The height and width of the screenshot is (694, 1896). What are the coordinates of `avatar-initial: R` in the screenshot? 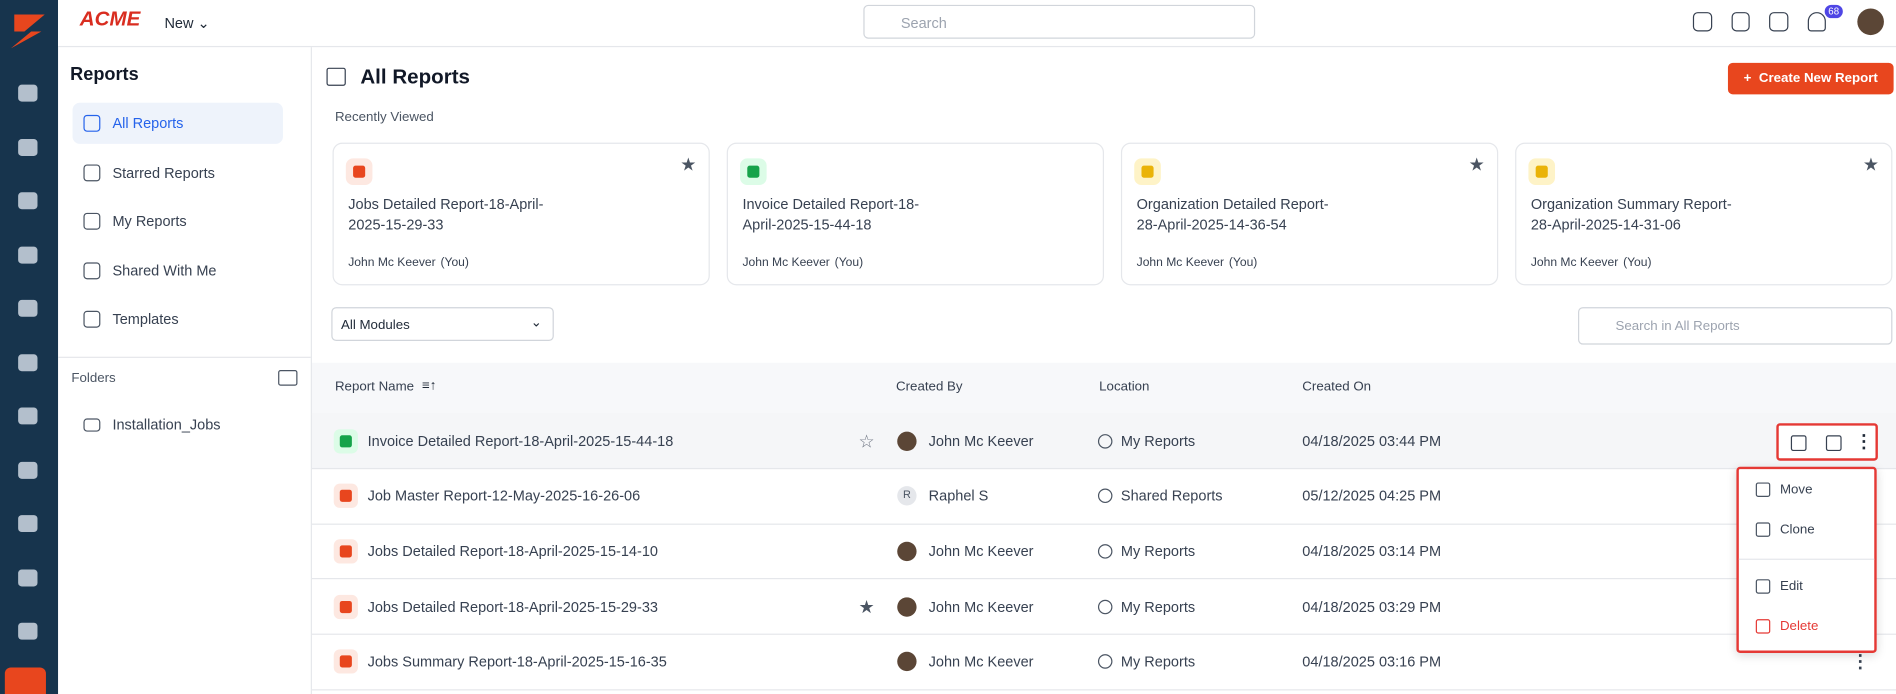 It's located at (906, 494).